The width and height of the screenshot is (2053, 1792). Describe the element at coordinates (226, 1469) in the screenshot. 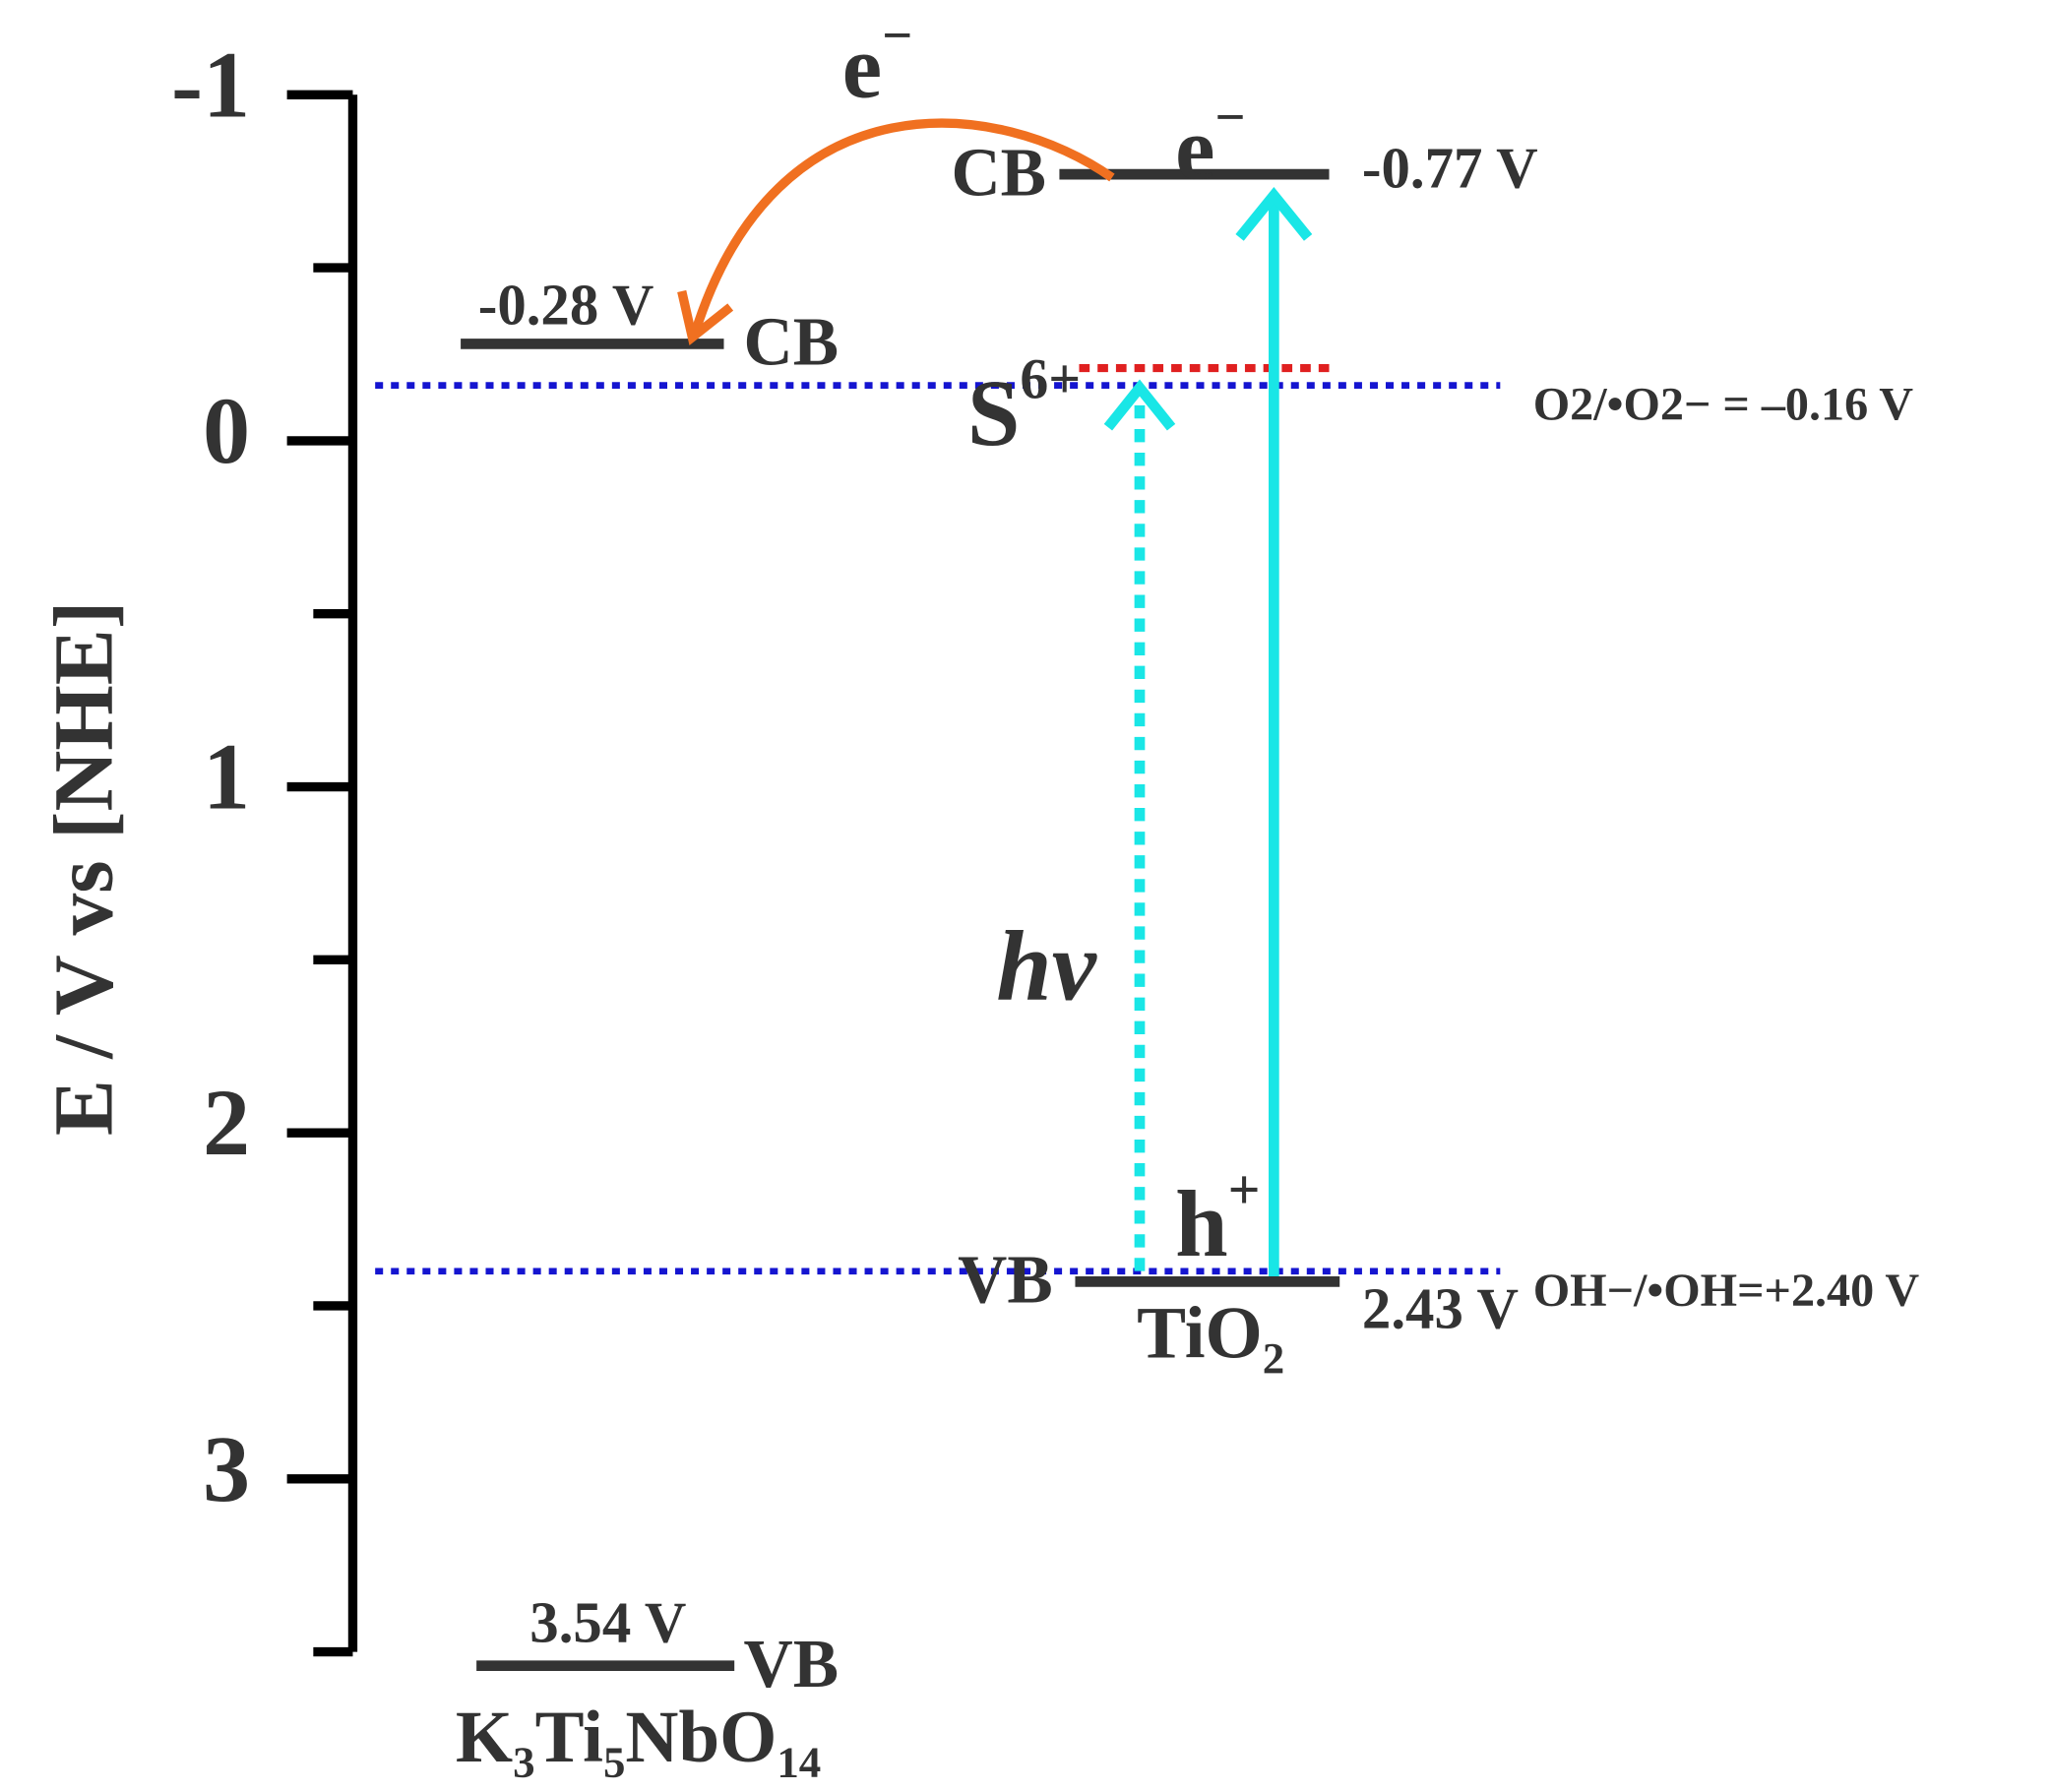

I see `y-tick-label: 3` at that location.